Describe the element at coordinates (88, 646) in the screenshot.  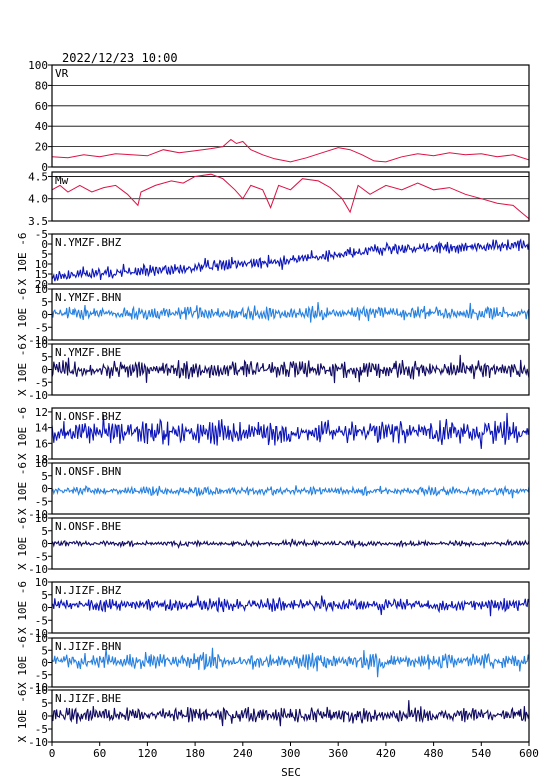
I see `panel-label: N.JIZF.BHN` at that location.